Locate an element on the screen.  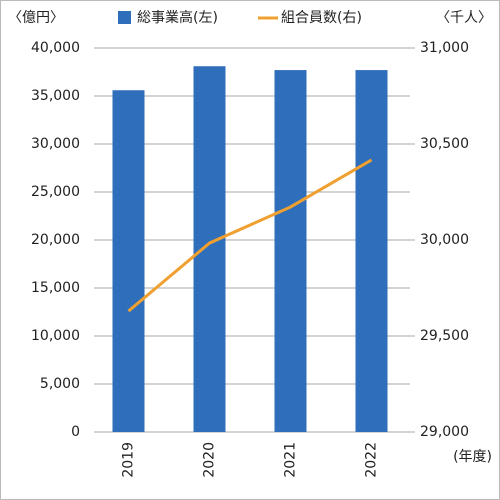
y2-tick-label: 29,500 is located at coordinates (444, 336).